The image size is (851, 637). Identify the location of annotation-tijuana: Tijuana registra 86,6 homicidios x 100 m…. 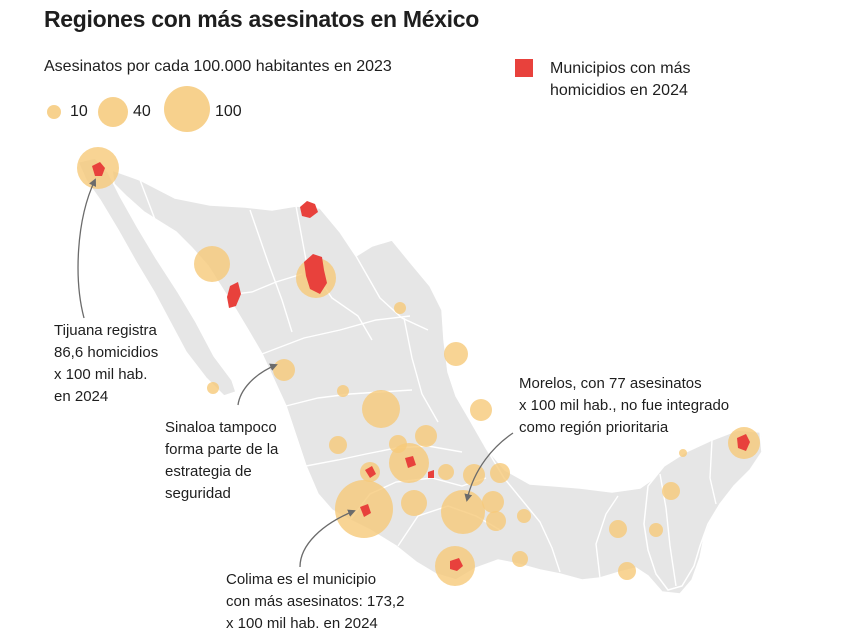
(106, 364).